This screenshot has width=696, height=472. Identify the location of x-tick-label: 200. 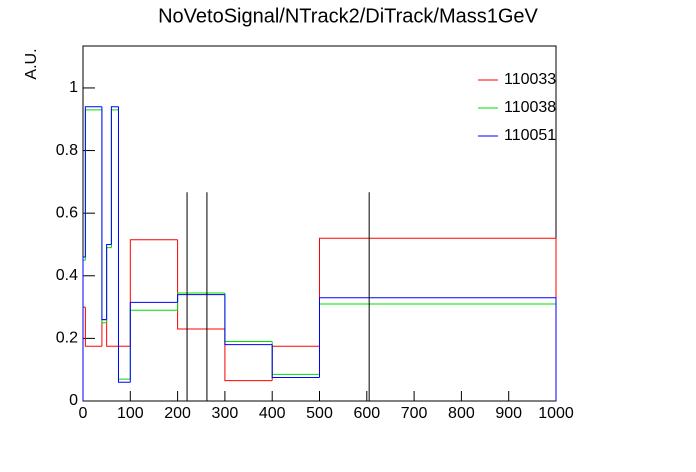
(177, 413).